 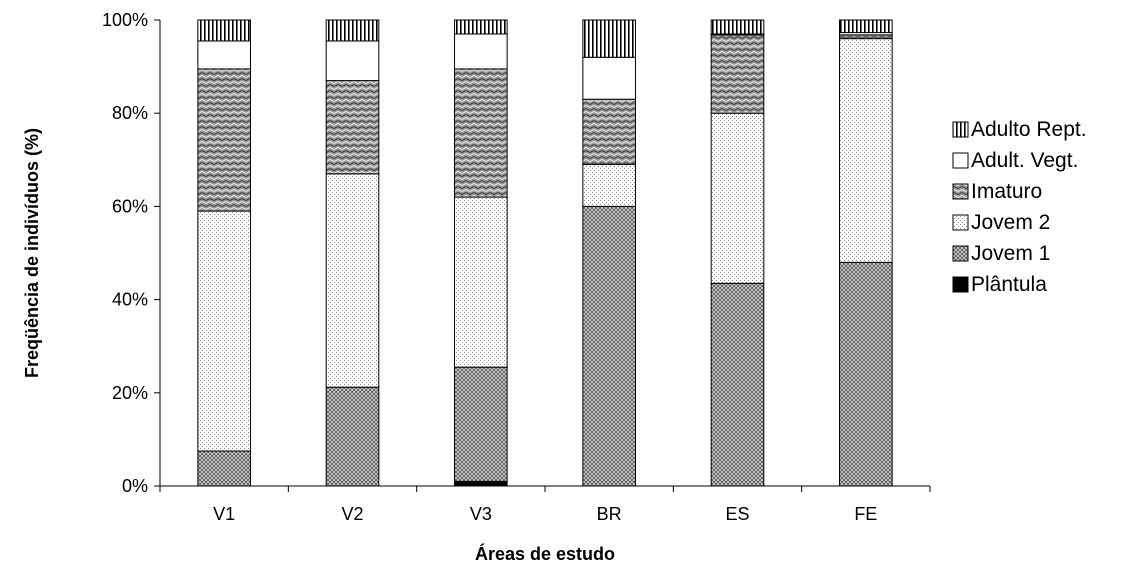 I want to click on x-tick-label: ES, so click(x=737, y=514).